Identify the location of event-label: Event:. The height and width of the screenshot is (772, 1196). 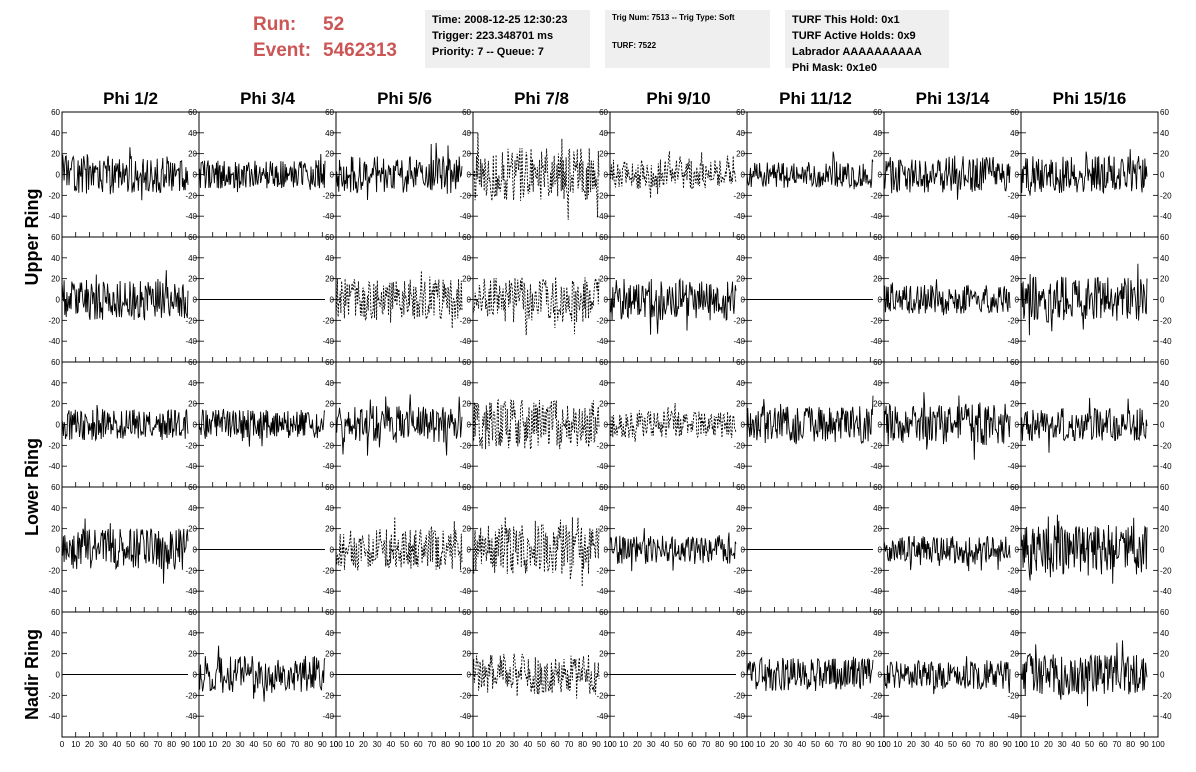
(282, 50).